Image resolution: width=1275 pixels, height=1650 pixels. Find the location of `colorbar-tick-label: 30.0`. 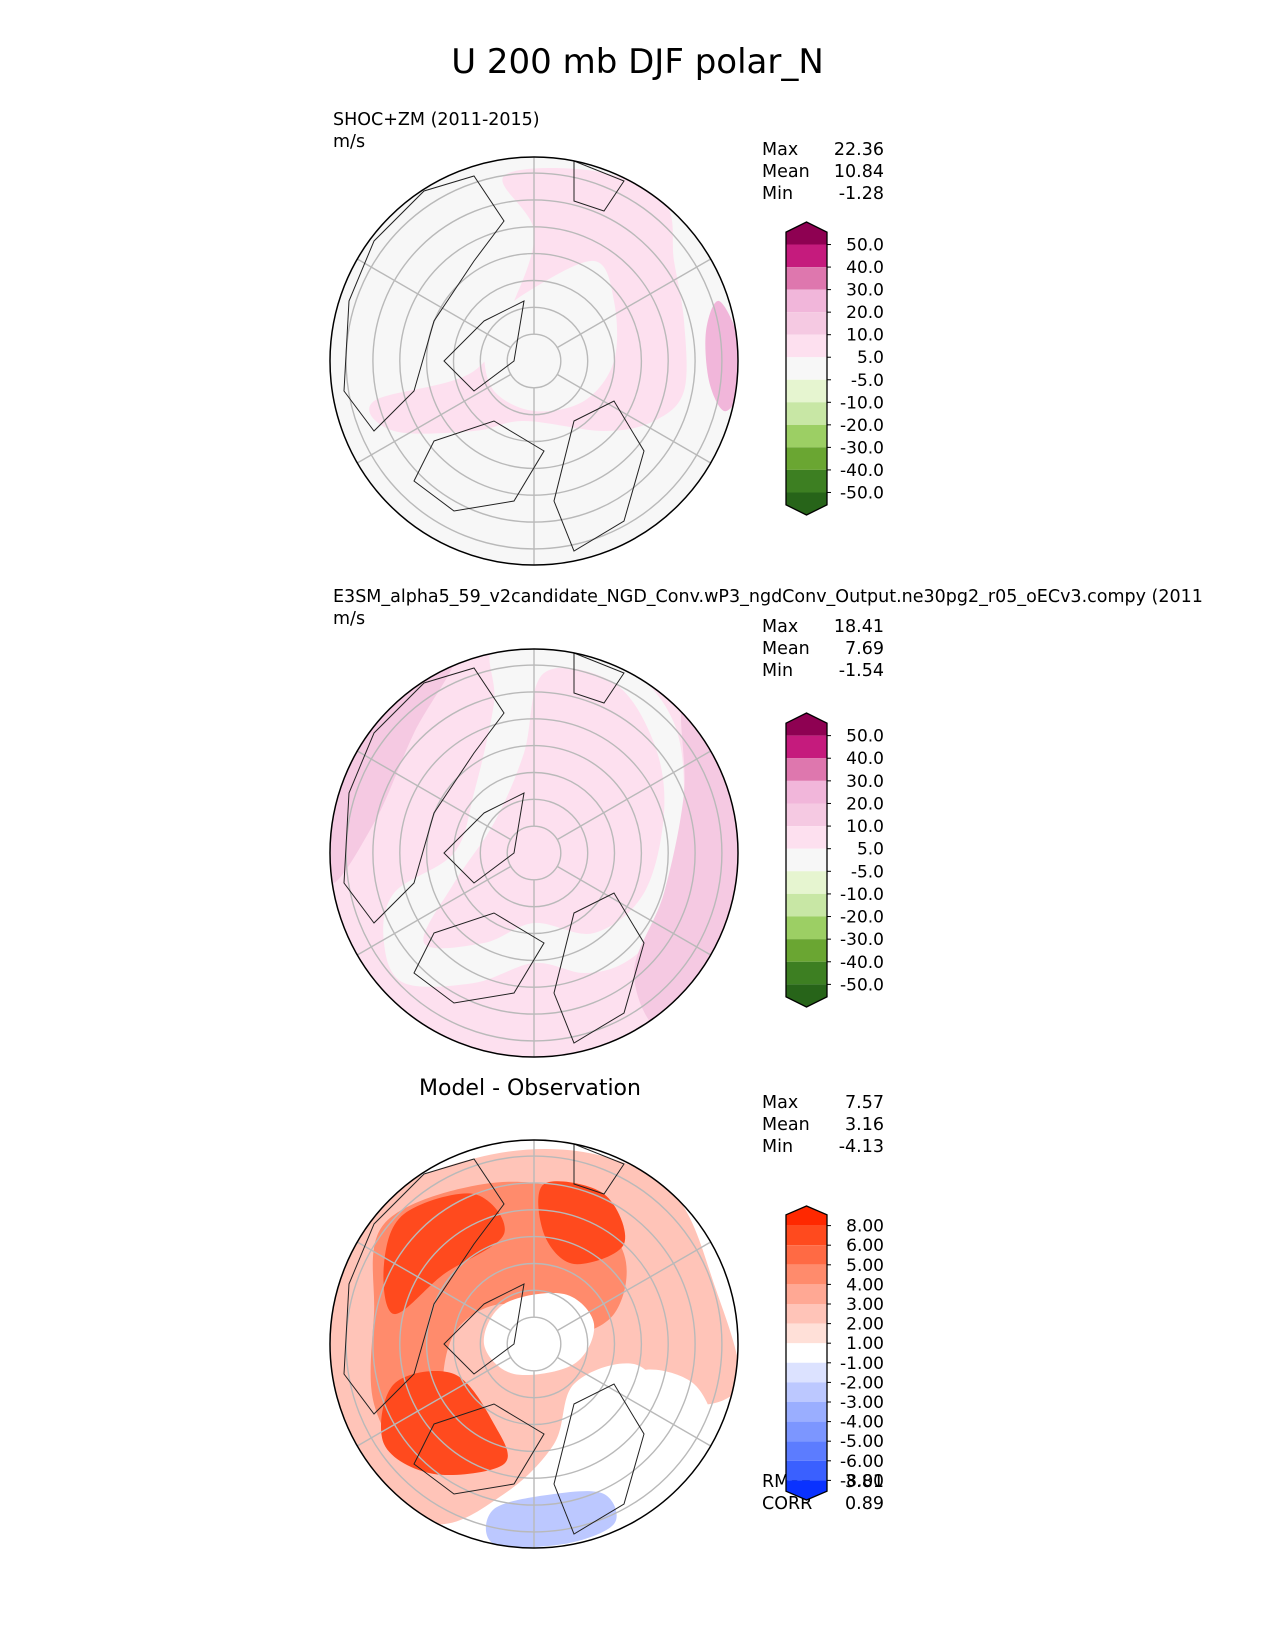

colorbar-tick-label: 30.0 is located at coordinates (865, 782).